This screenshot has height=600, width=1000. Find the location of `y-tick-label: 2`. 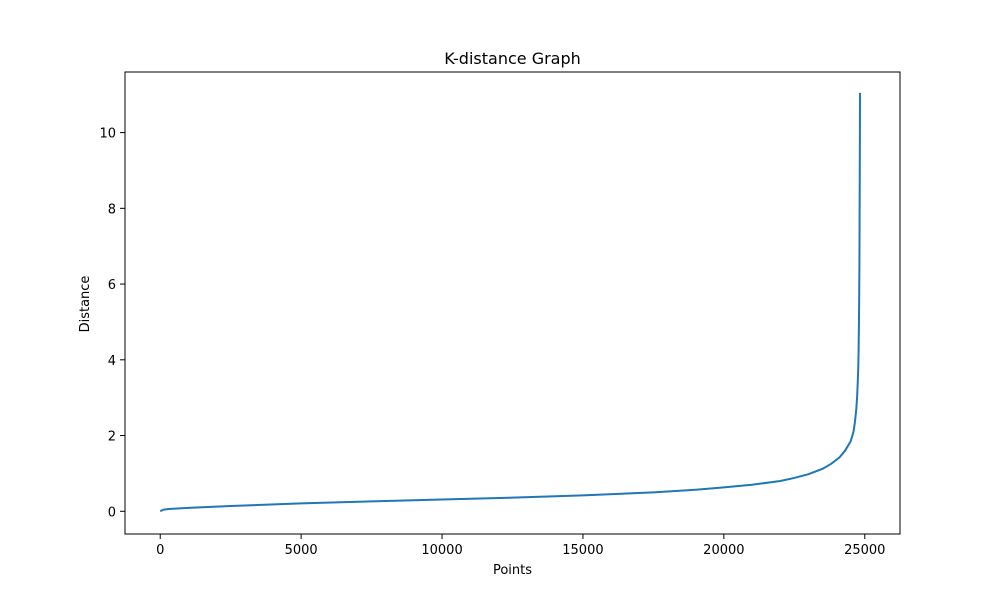

y-tick-label: 2 is located at coordinates (112, 437).